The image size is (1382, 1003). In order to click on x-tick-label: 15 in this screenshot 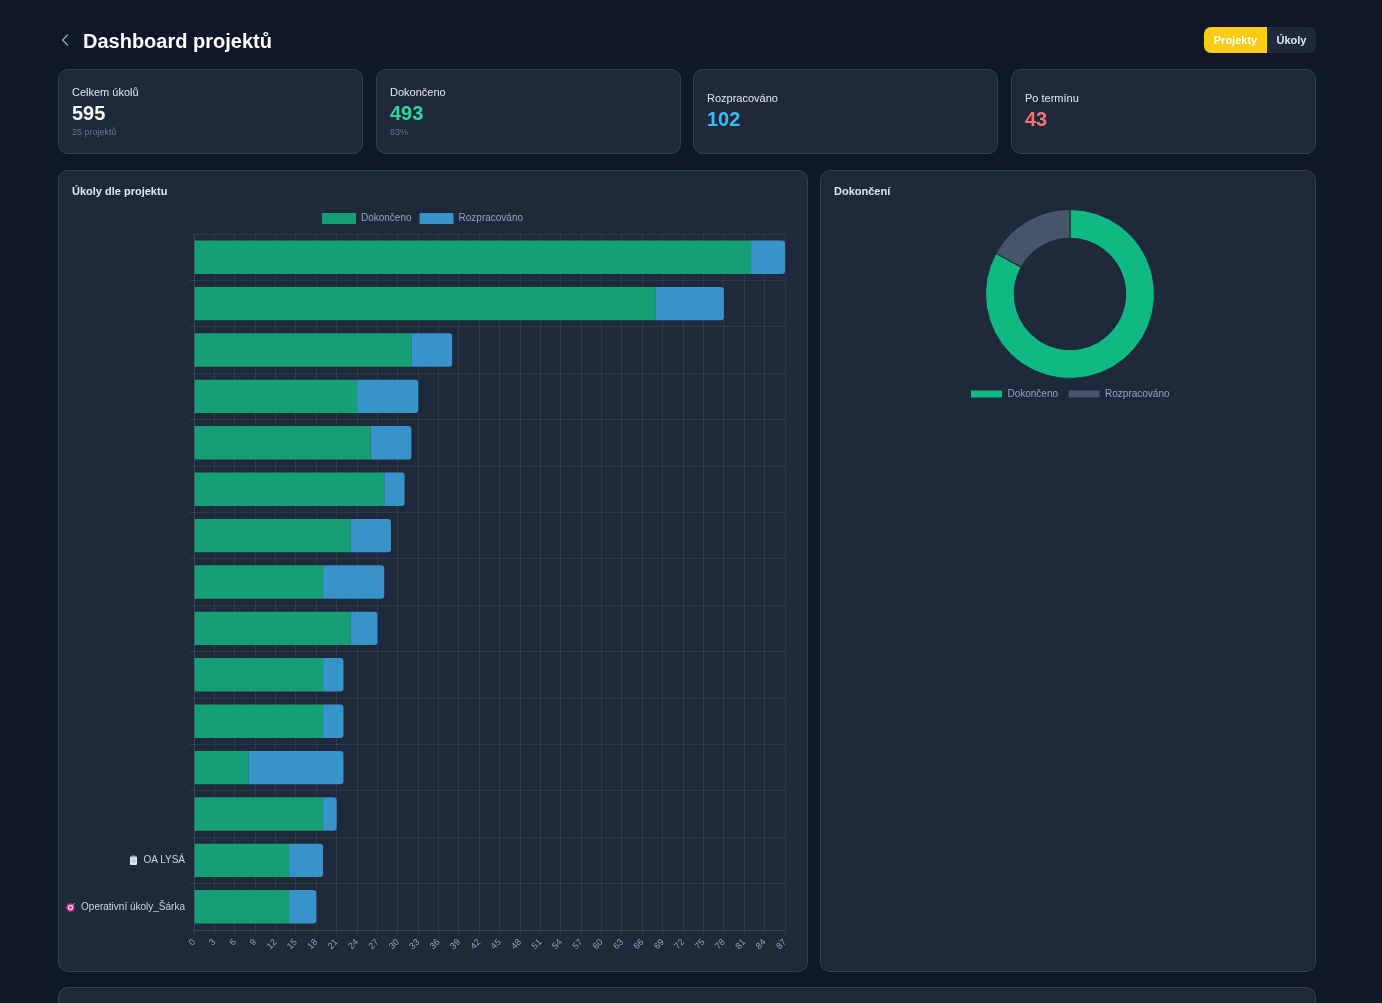, I will do `click(292, 944)`.